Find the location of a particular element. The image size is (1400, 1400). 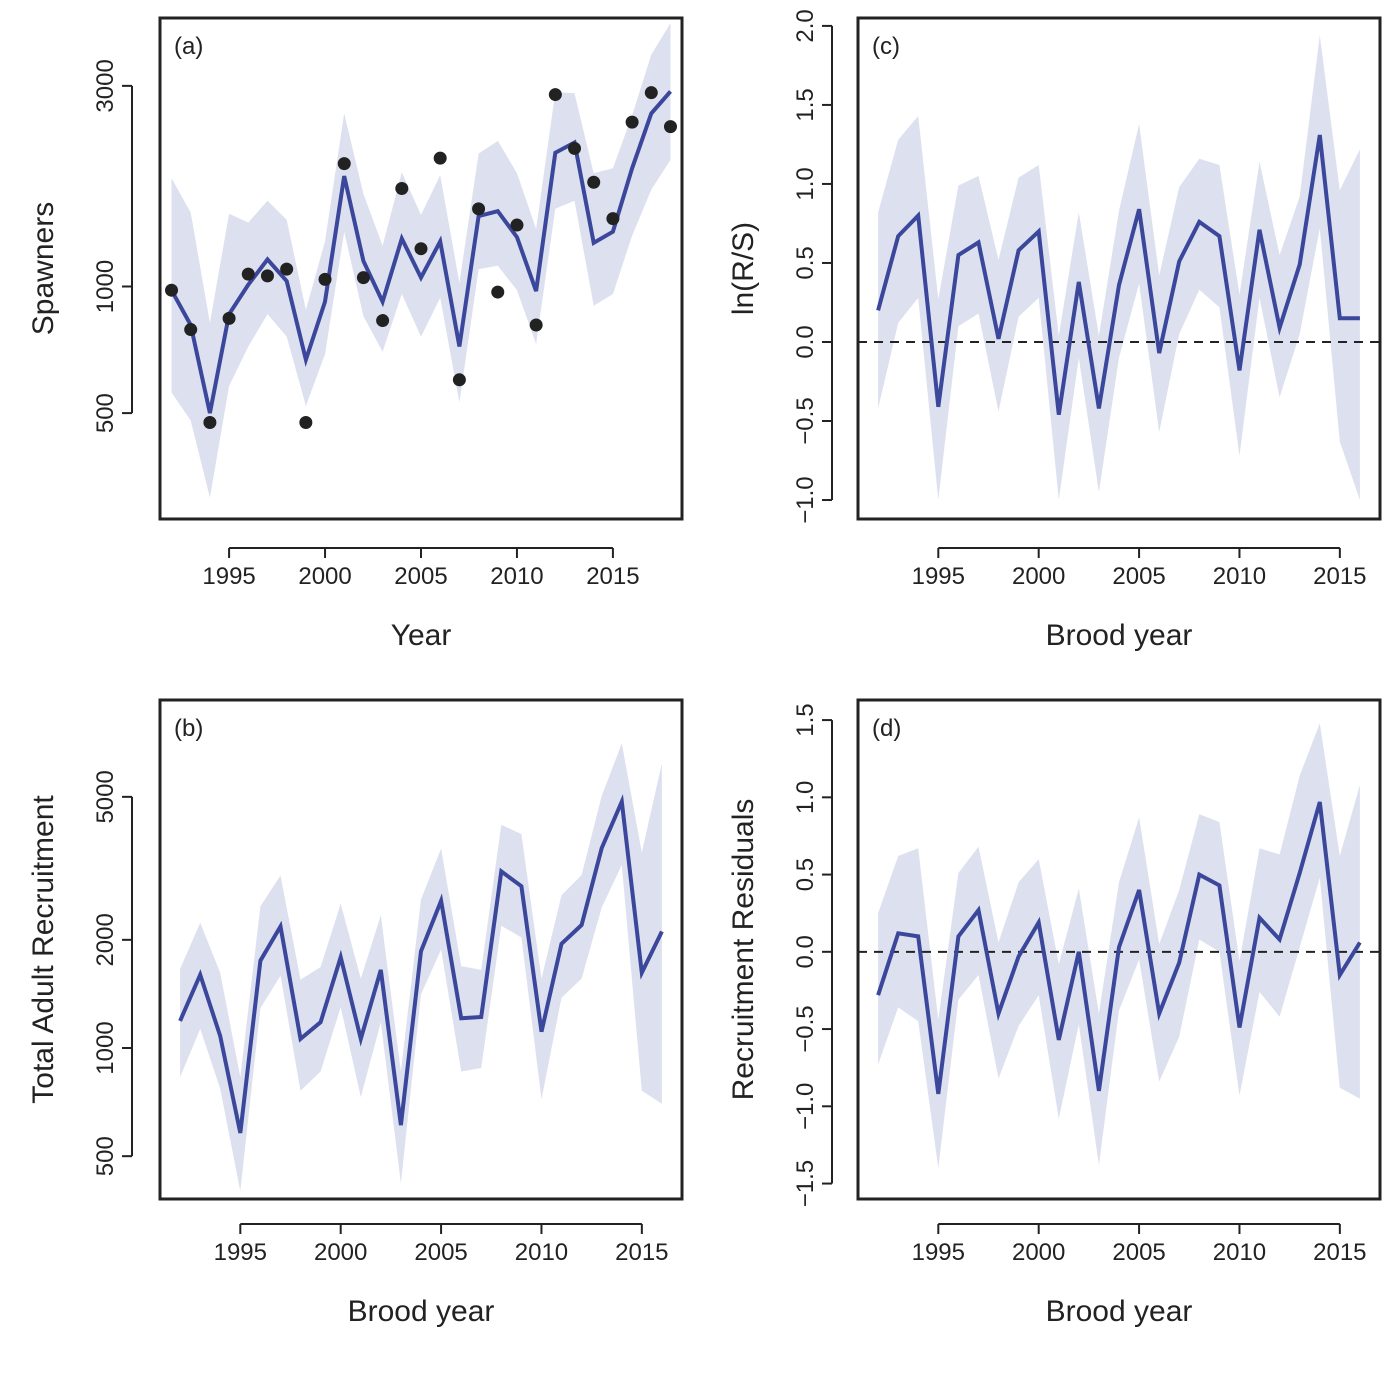

panel-tag: (a) is located at coordinates (188, 46).